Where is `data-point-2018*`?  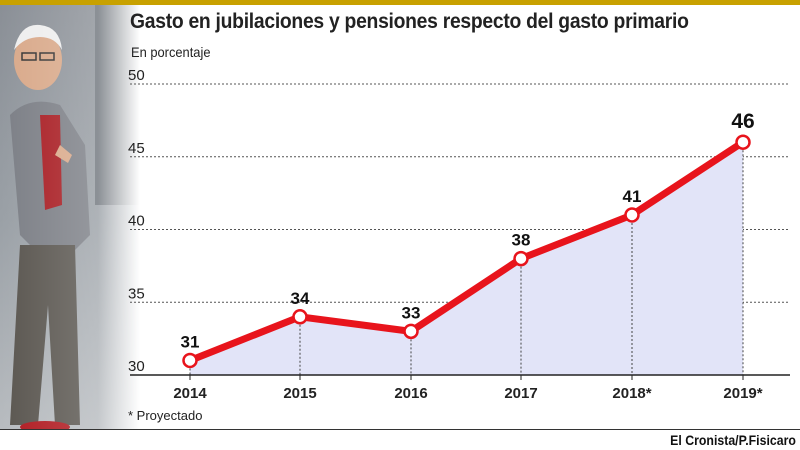 data-point-2018* is located at coordinates (632, 215).